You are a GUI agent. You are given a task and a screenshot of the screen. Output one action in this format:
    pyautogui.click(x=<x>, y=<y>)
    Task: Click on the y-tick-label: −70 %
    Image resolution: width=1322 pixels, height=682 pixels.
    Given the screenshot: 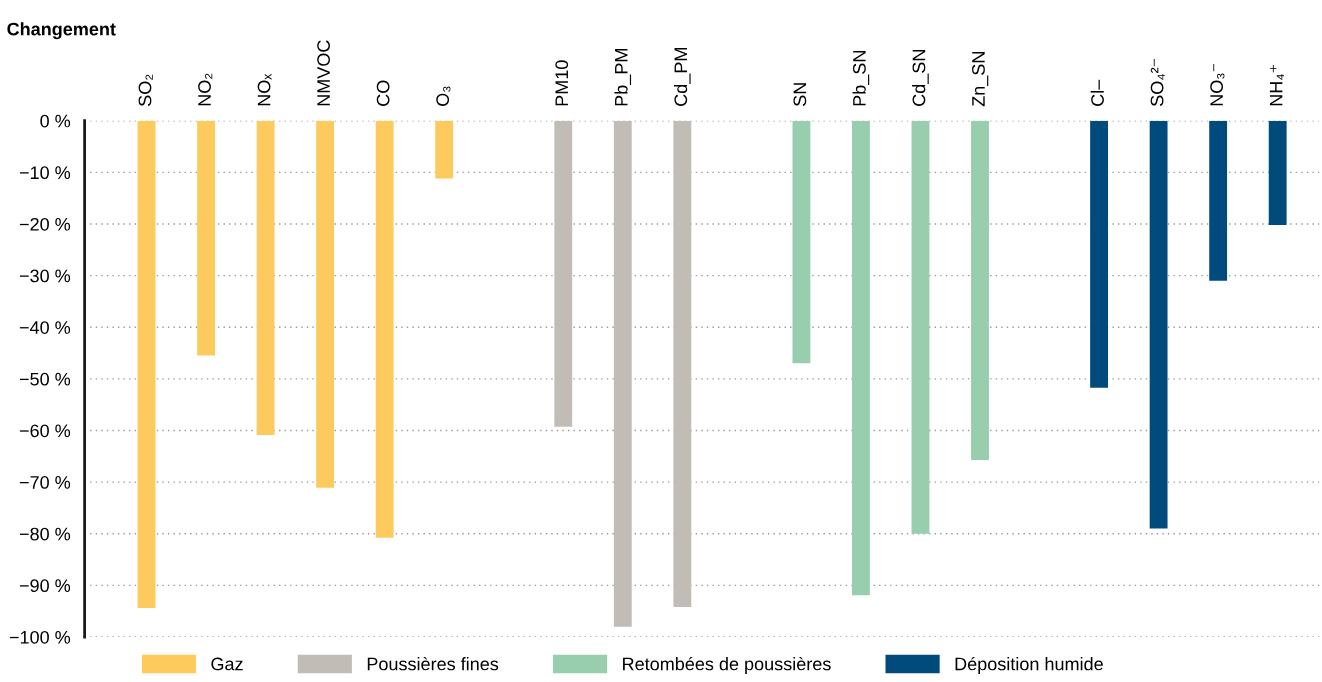 What is the action you would take?
    pyautogui.click(x=45, y=482)
    